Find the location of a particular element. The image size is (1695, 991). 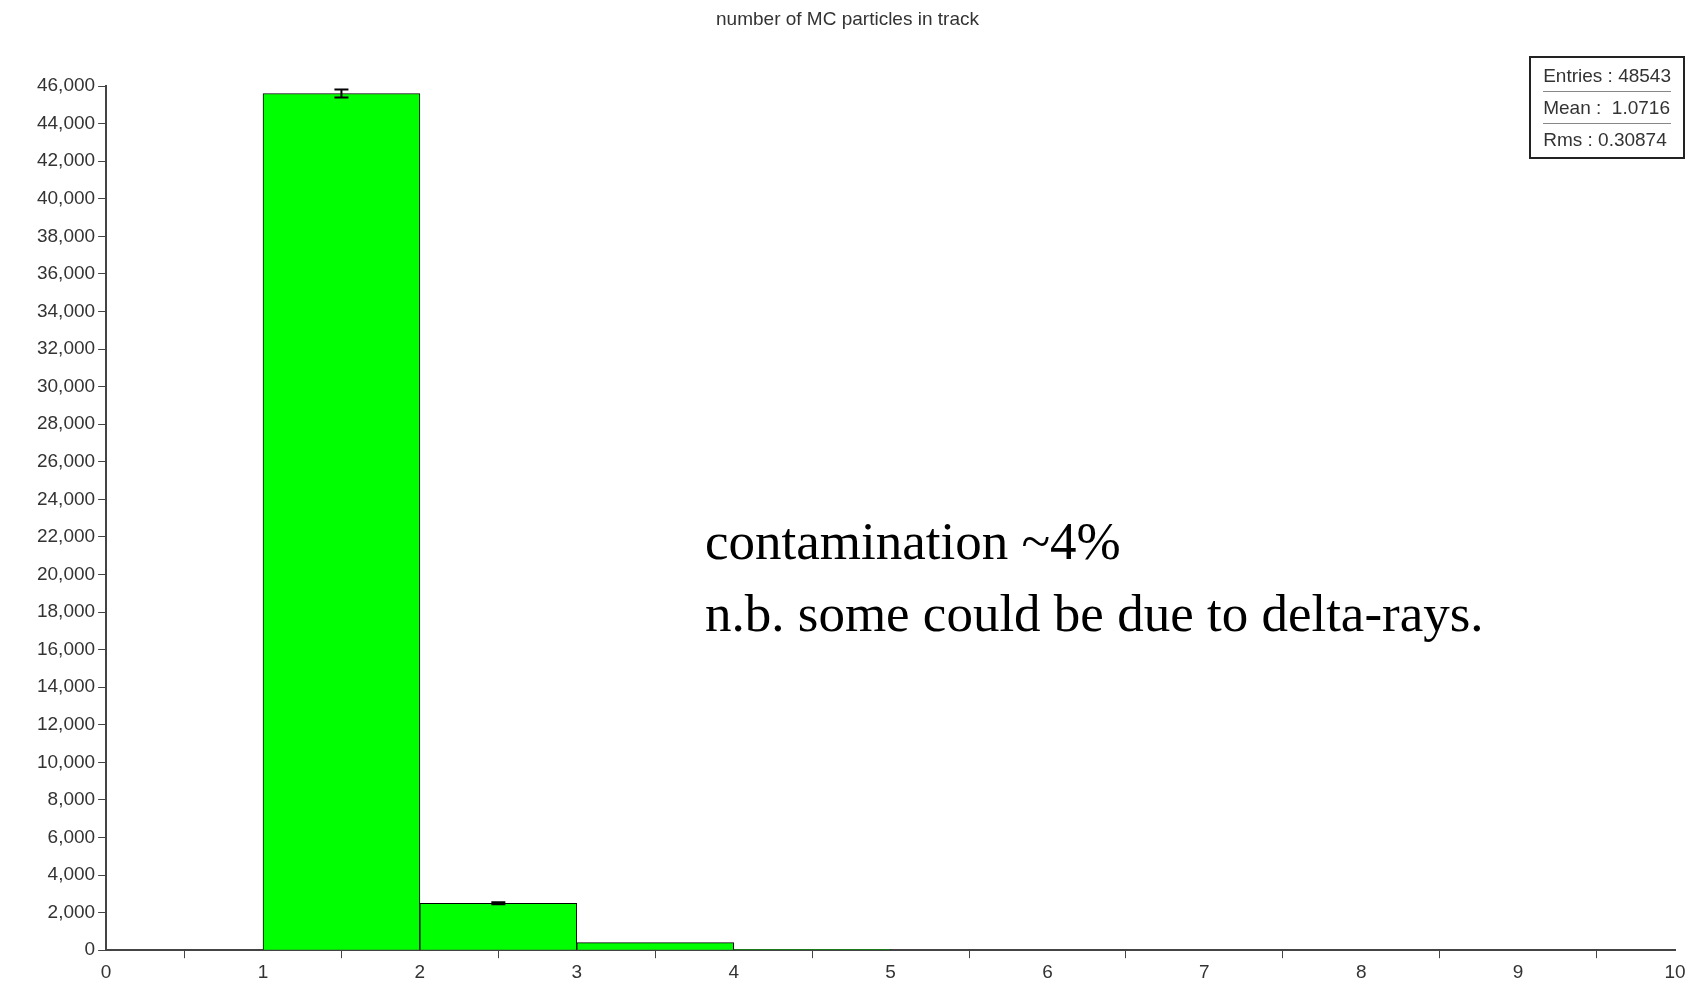

y-tick-label: 40,000 is located at coordinates (66, 197).